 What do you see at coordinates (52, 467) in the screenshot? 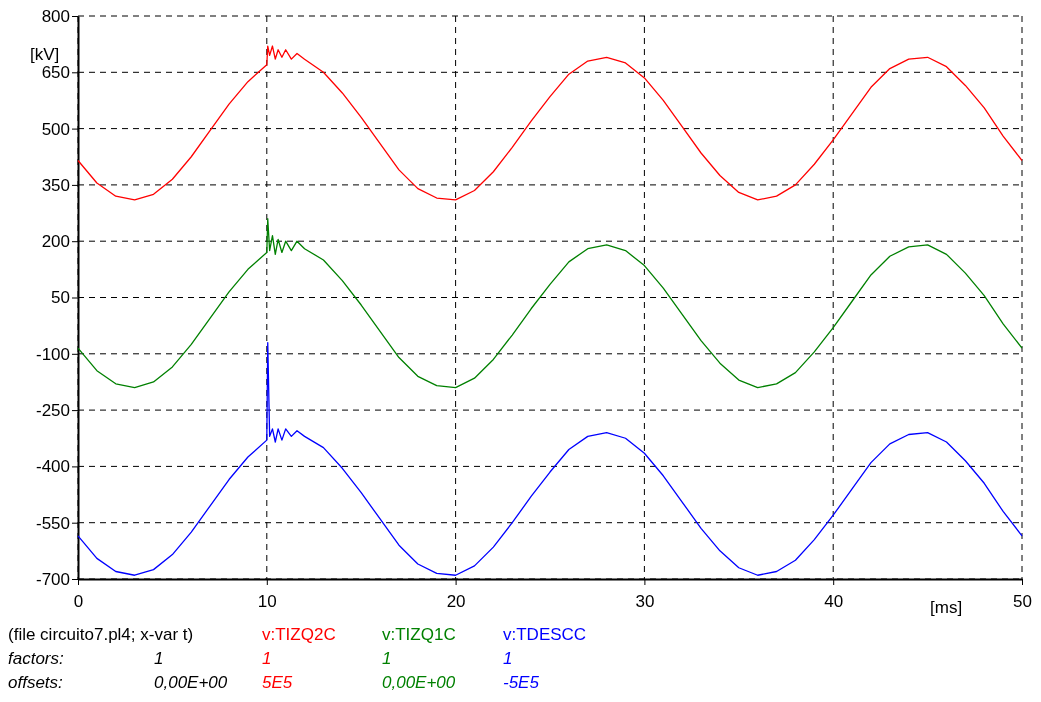
I see `y-tick-label: -400` at bounding box center [52, 467].